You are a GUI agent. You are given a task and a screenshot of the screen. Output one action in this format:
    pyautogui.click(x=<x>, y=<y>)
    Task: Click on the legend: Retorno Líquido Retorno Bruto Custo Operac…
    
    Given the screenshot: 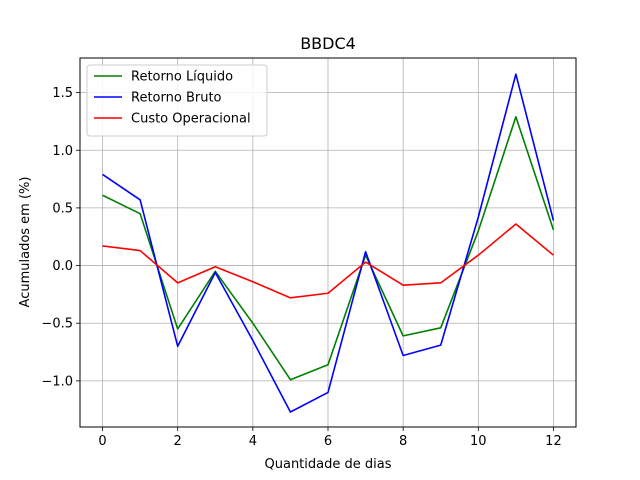 What is the action you would take?
    pyautogui.click(x=177, y=100)
    